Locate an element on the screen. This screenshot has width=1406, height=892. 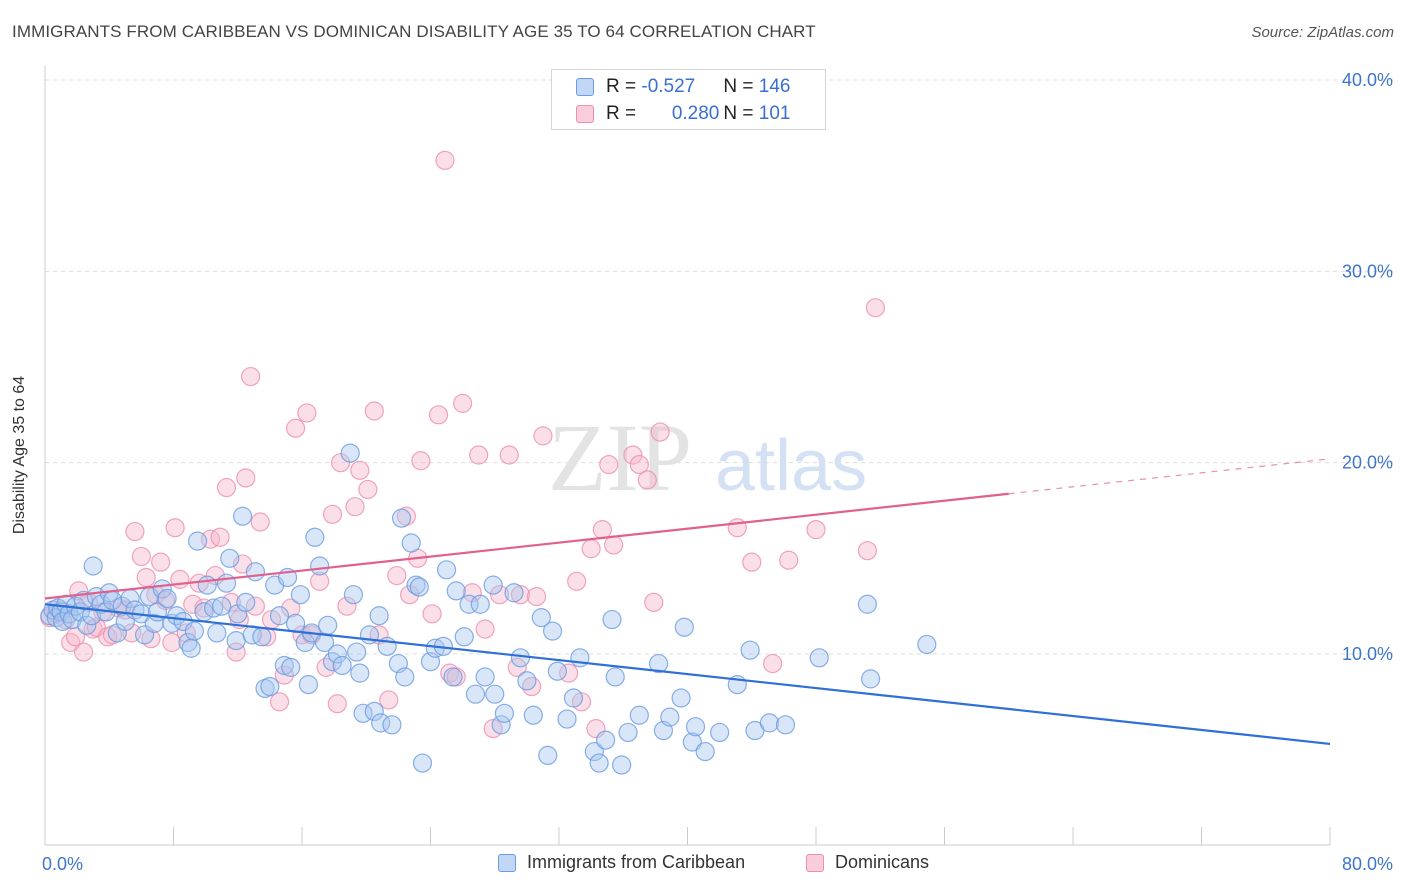
series-swatch-pink is located at coordinates (815, 862).